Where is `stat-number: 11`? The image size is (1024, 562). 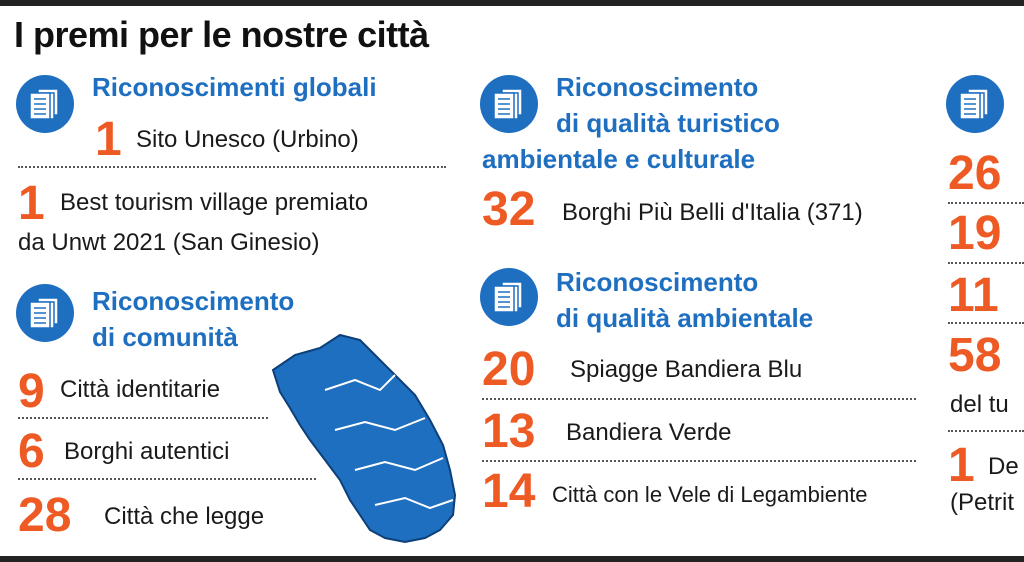 stat-number: 11 is located at coordinates (973, 295).